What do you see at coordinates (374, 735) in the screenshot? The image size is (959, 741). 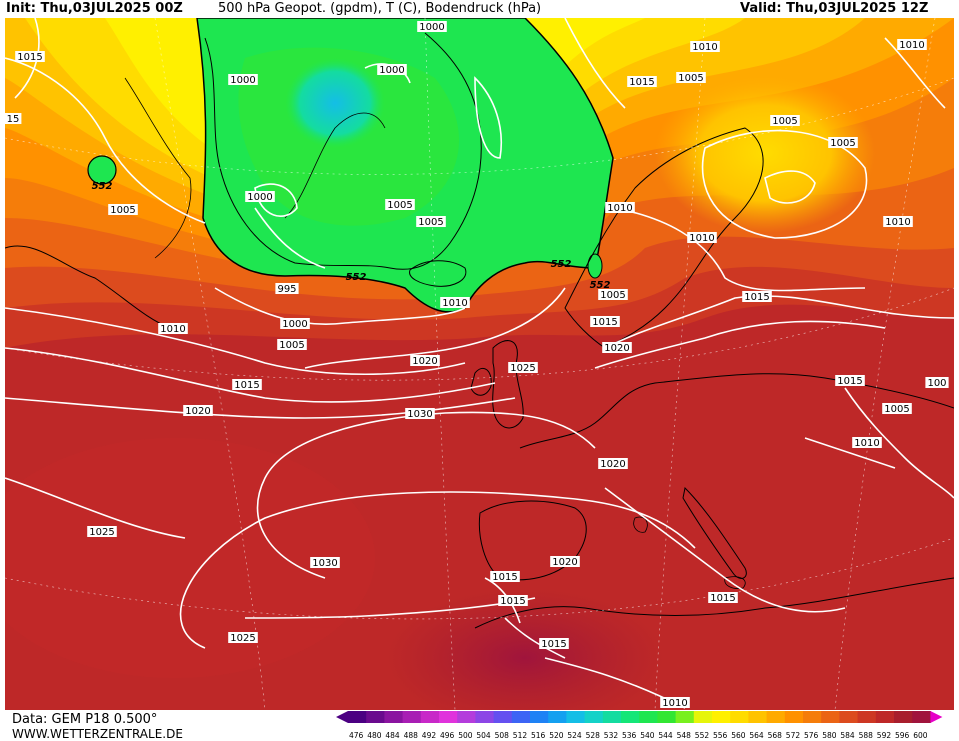 I see `legend-value: 480` at bounding box center [374, 735].